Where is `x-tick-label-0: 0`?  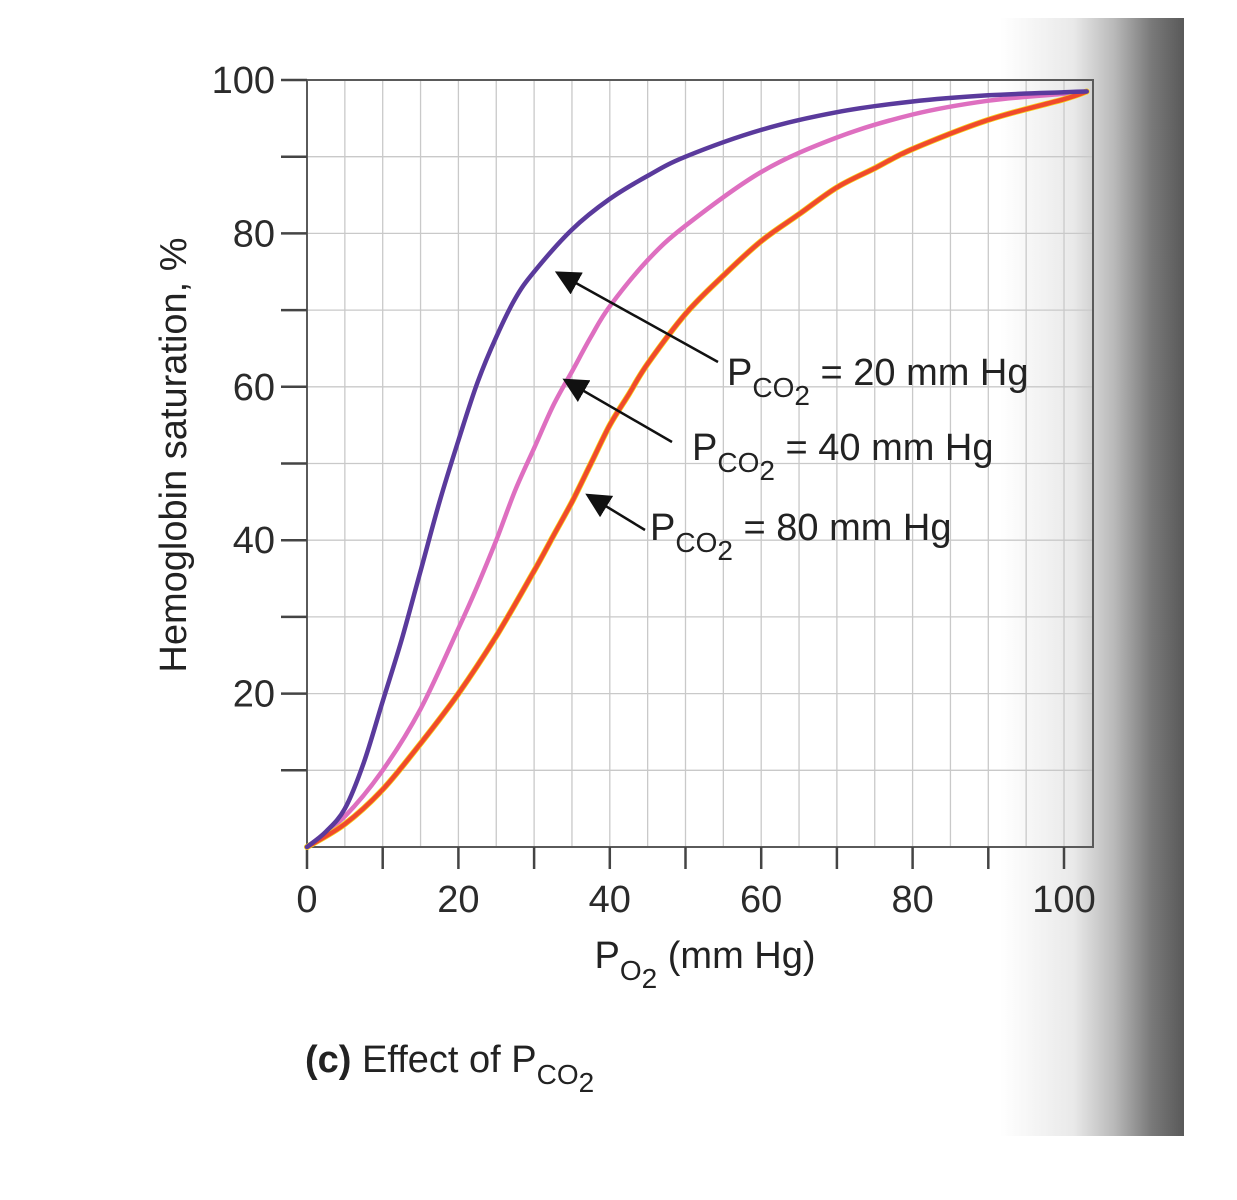 x-tick-label-0: 0 is located at coordinates (306, 900).